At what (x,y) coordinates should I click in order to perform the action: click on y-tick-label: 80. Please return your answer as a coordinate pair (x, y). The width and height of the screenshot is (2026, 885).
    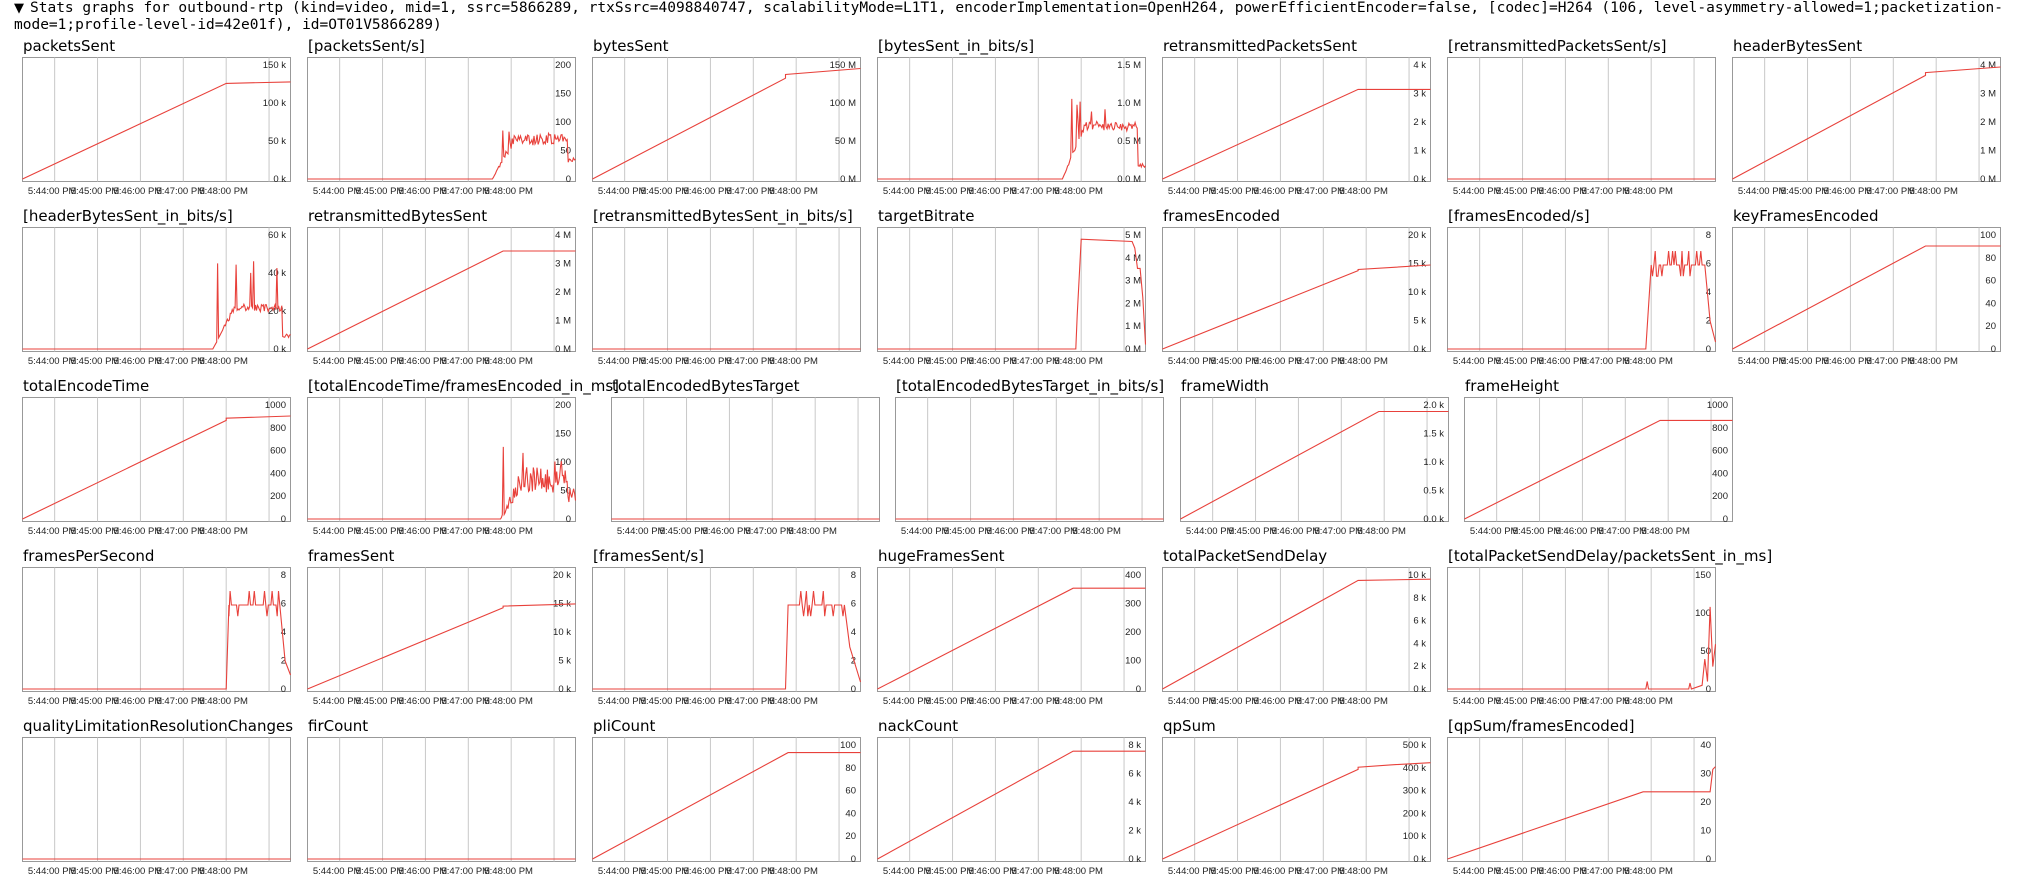
    Looking at the image, I should click on (850, 768).